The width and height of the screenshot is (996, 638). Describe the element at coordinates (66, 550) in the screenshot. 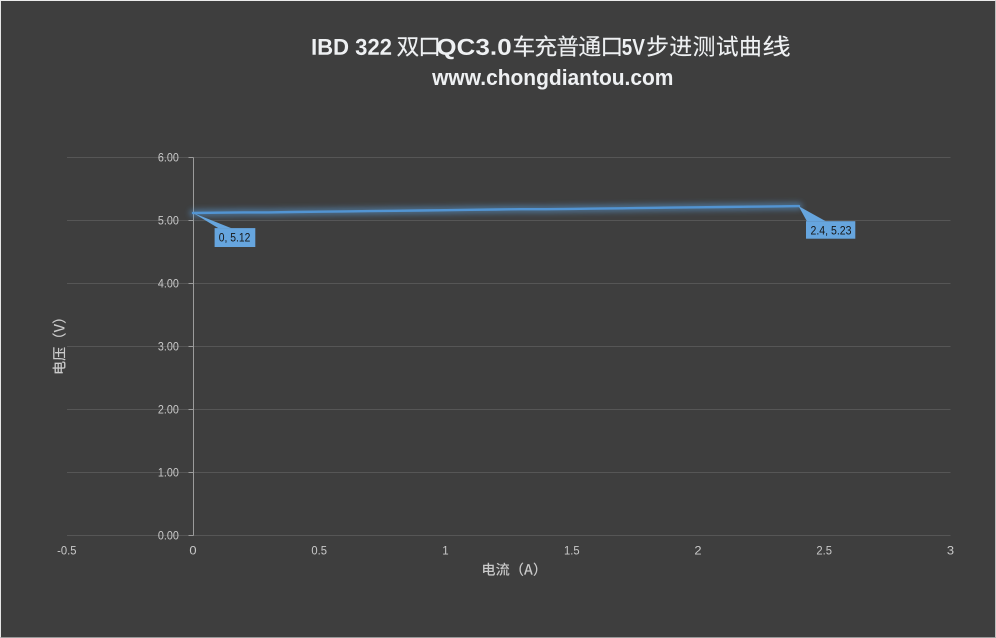

I see `svg-text: -0.5` at that location.